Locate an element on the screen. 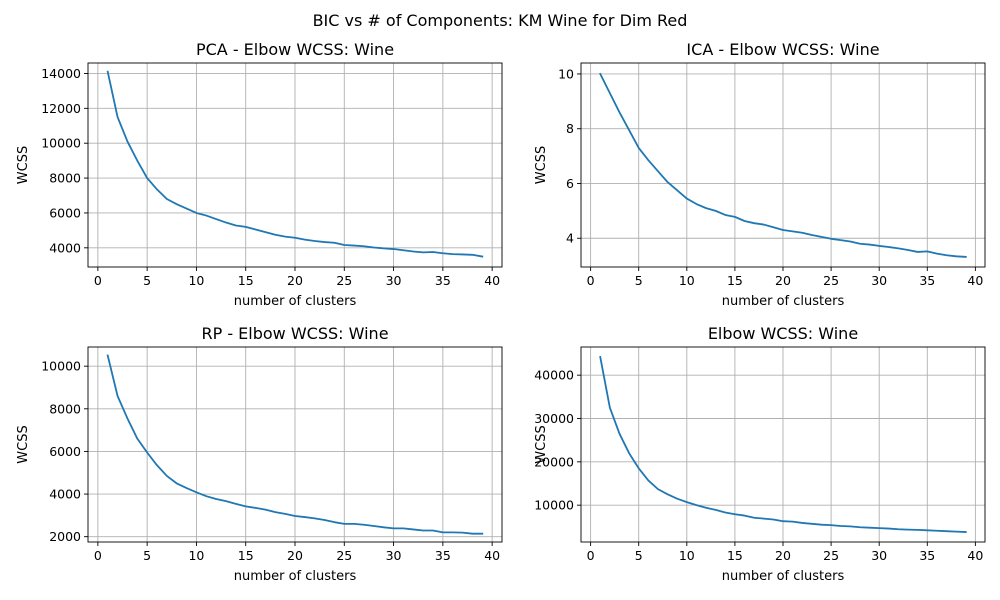  series-line-ica is located at coordinates (783, 165).